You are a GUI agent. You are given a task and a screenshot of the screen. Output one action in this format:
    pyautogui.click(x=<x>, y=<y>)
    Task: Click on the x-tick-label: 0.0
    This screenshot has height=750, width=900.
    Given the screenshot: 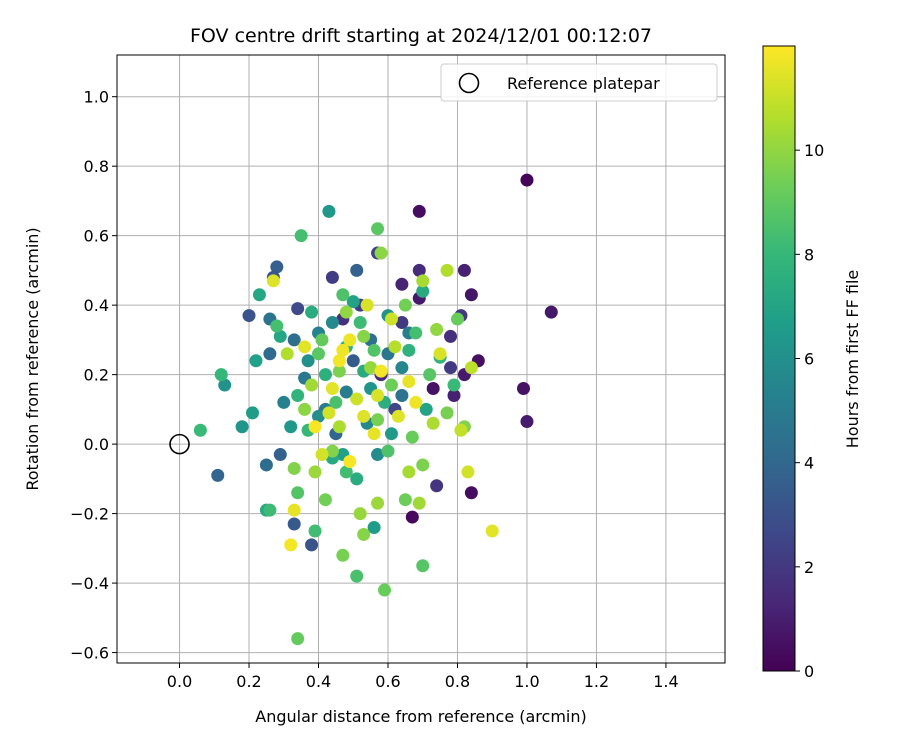 What is the action you would take?
    pyautogui.click(x=179, y=681)
    